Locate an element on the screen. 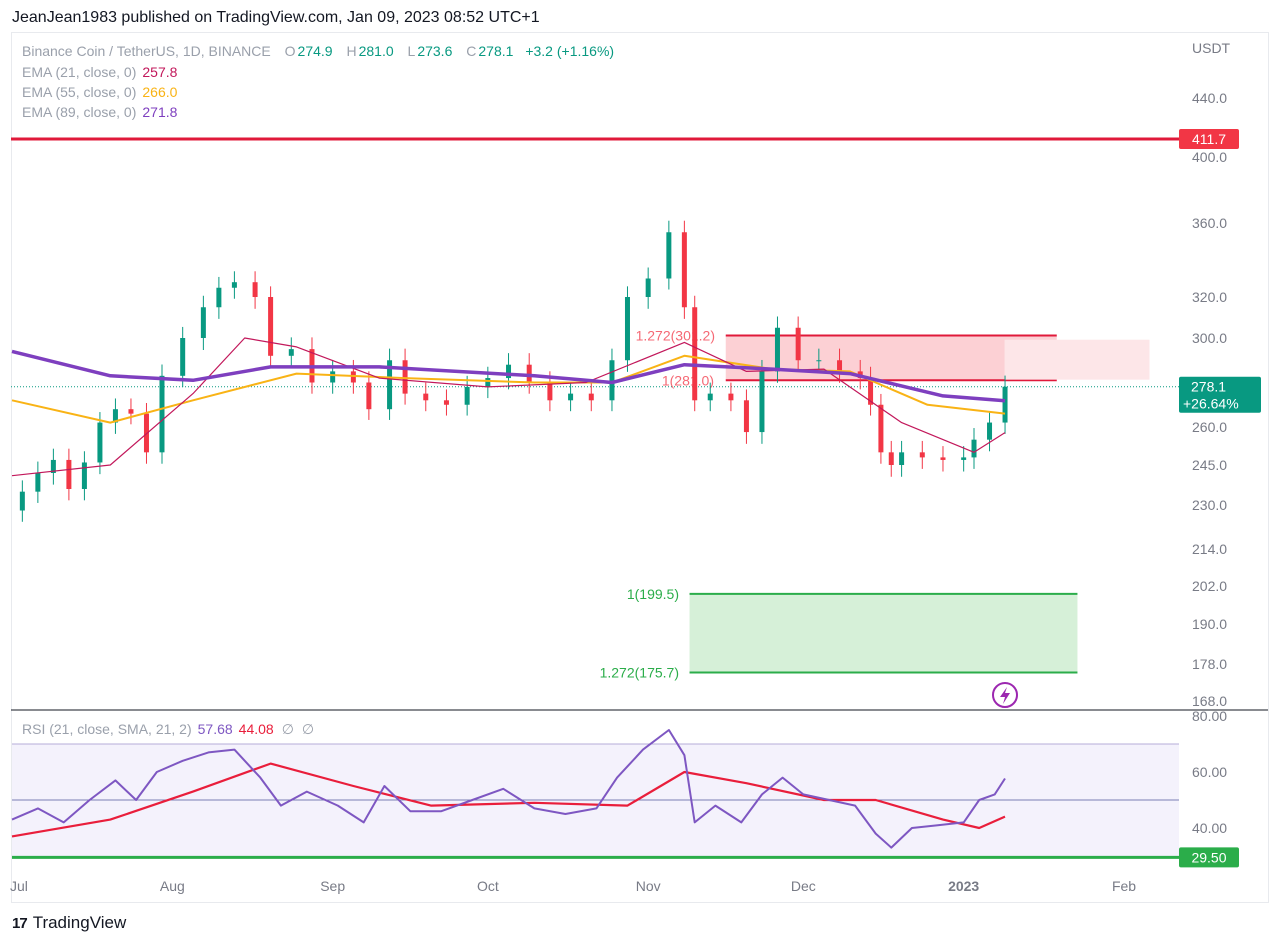 This screenshot has height=945, width=1280. resistance-price-text: 411.7 is located at coordinates (1209, 139).